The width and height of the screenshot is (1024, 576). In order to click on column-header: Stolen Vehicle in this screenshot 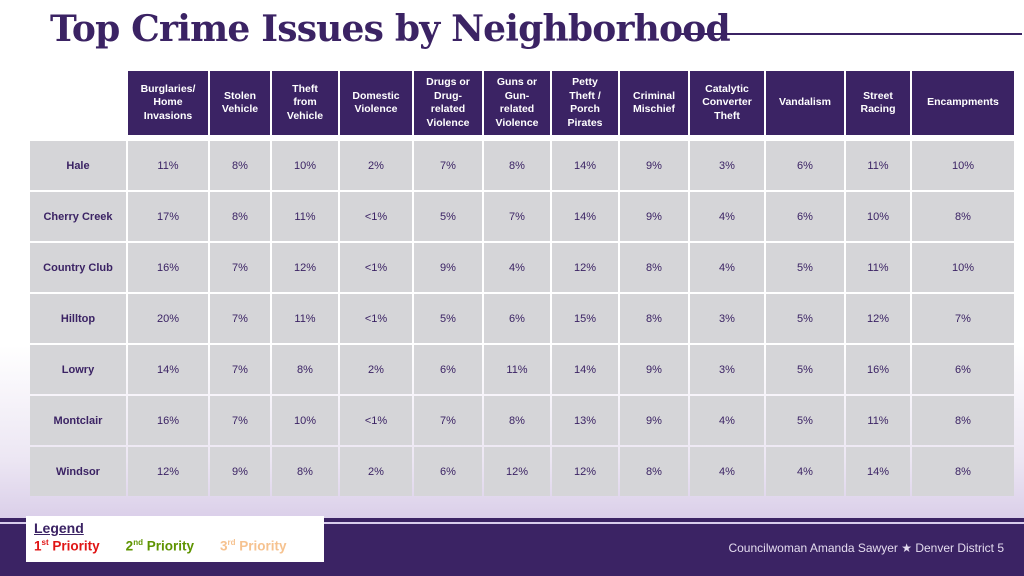, I will do `click(240, 103)`.